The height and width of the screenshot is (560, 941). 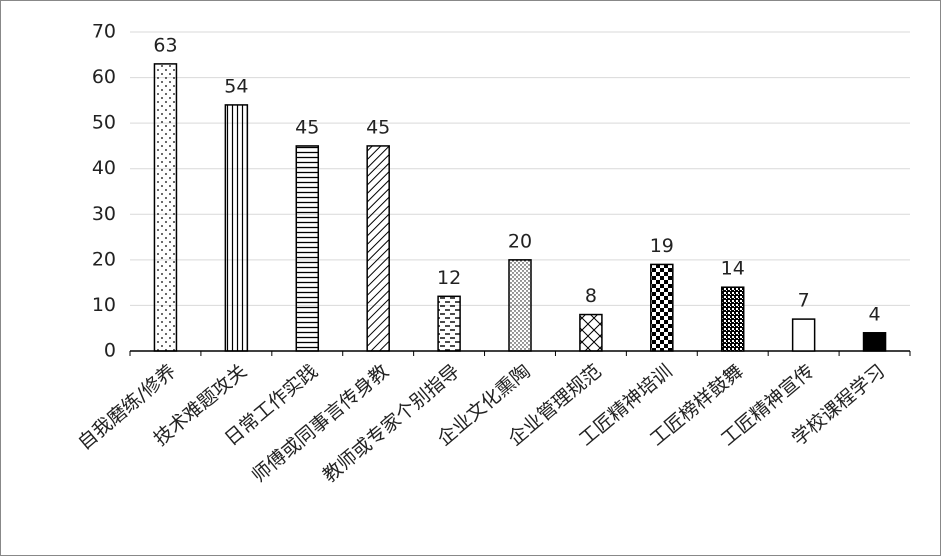 What do you see at coordinates (236, 86) in the screenshot?
I see `data-label: 54` at bounding box center [236, 86].